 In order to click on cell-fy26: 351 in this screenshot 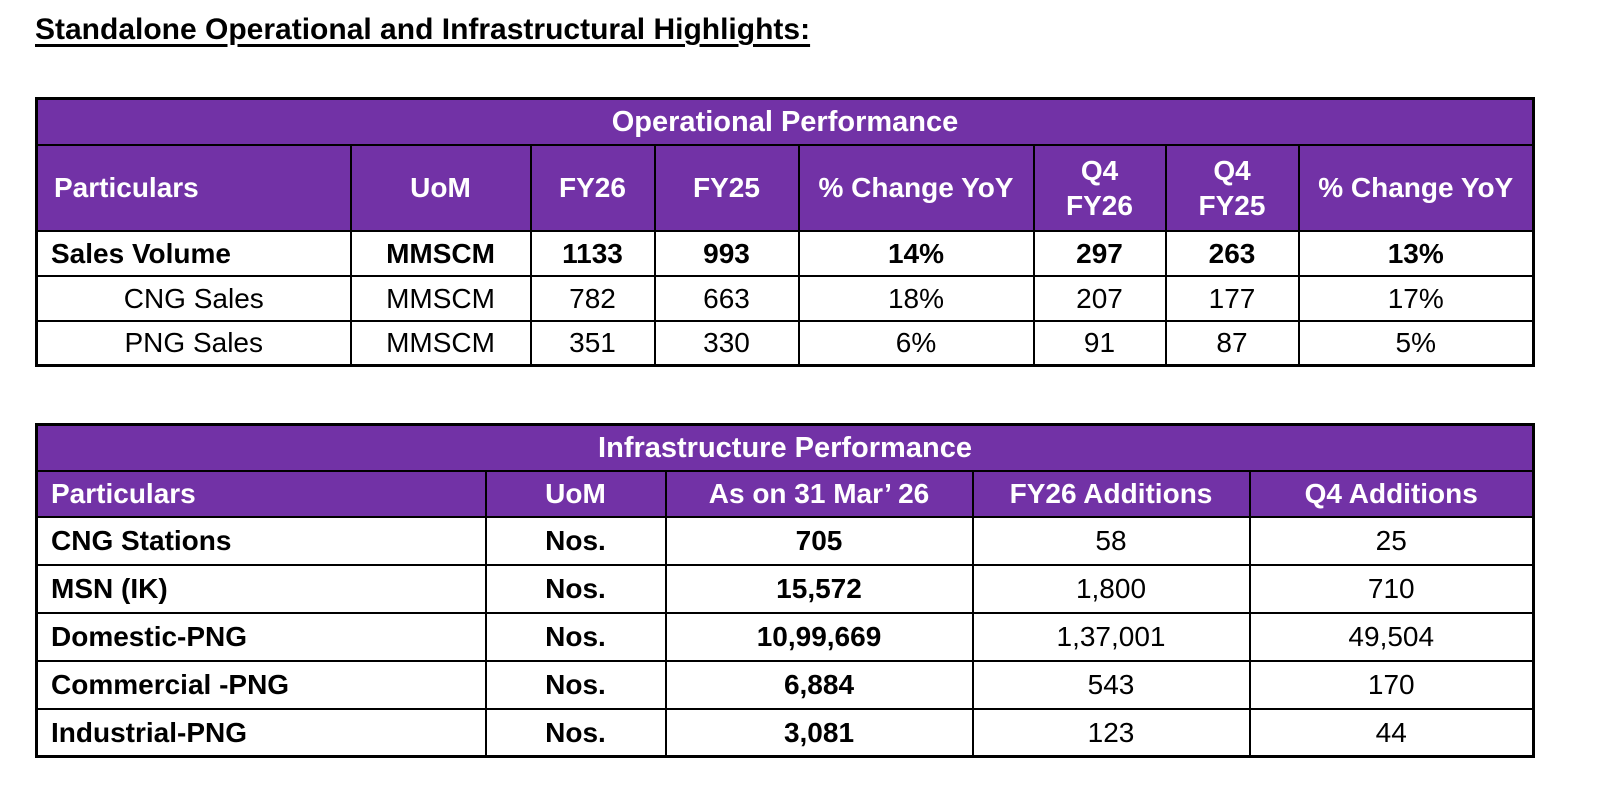, I will do `click(592, 343)`.